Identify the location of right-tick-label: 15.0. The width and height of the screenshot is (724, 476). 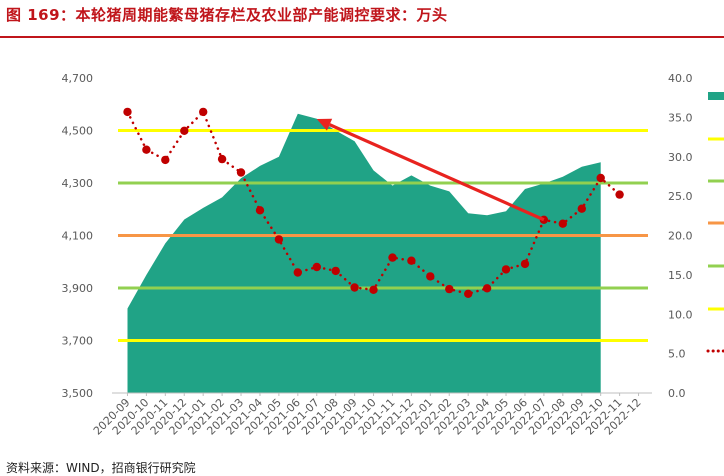
(680, 275).